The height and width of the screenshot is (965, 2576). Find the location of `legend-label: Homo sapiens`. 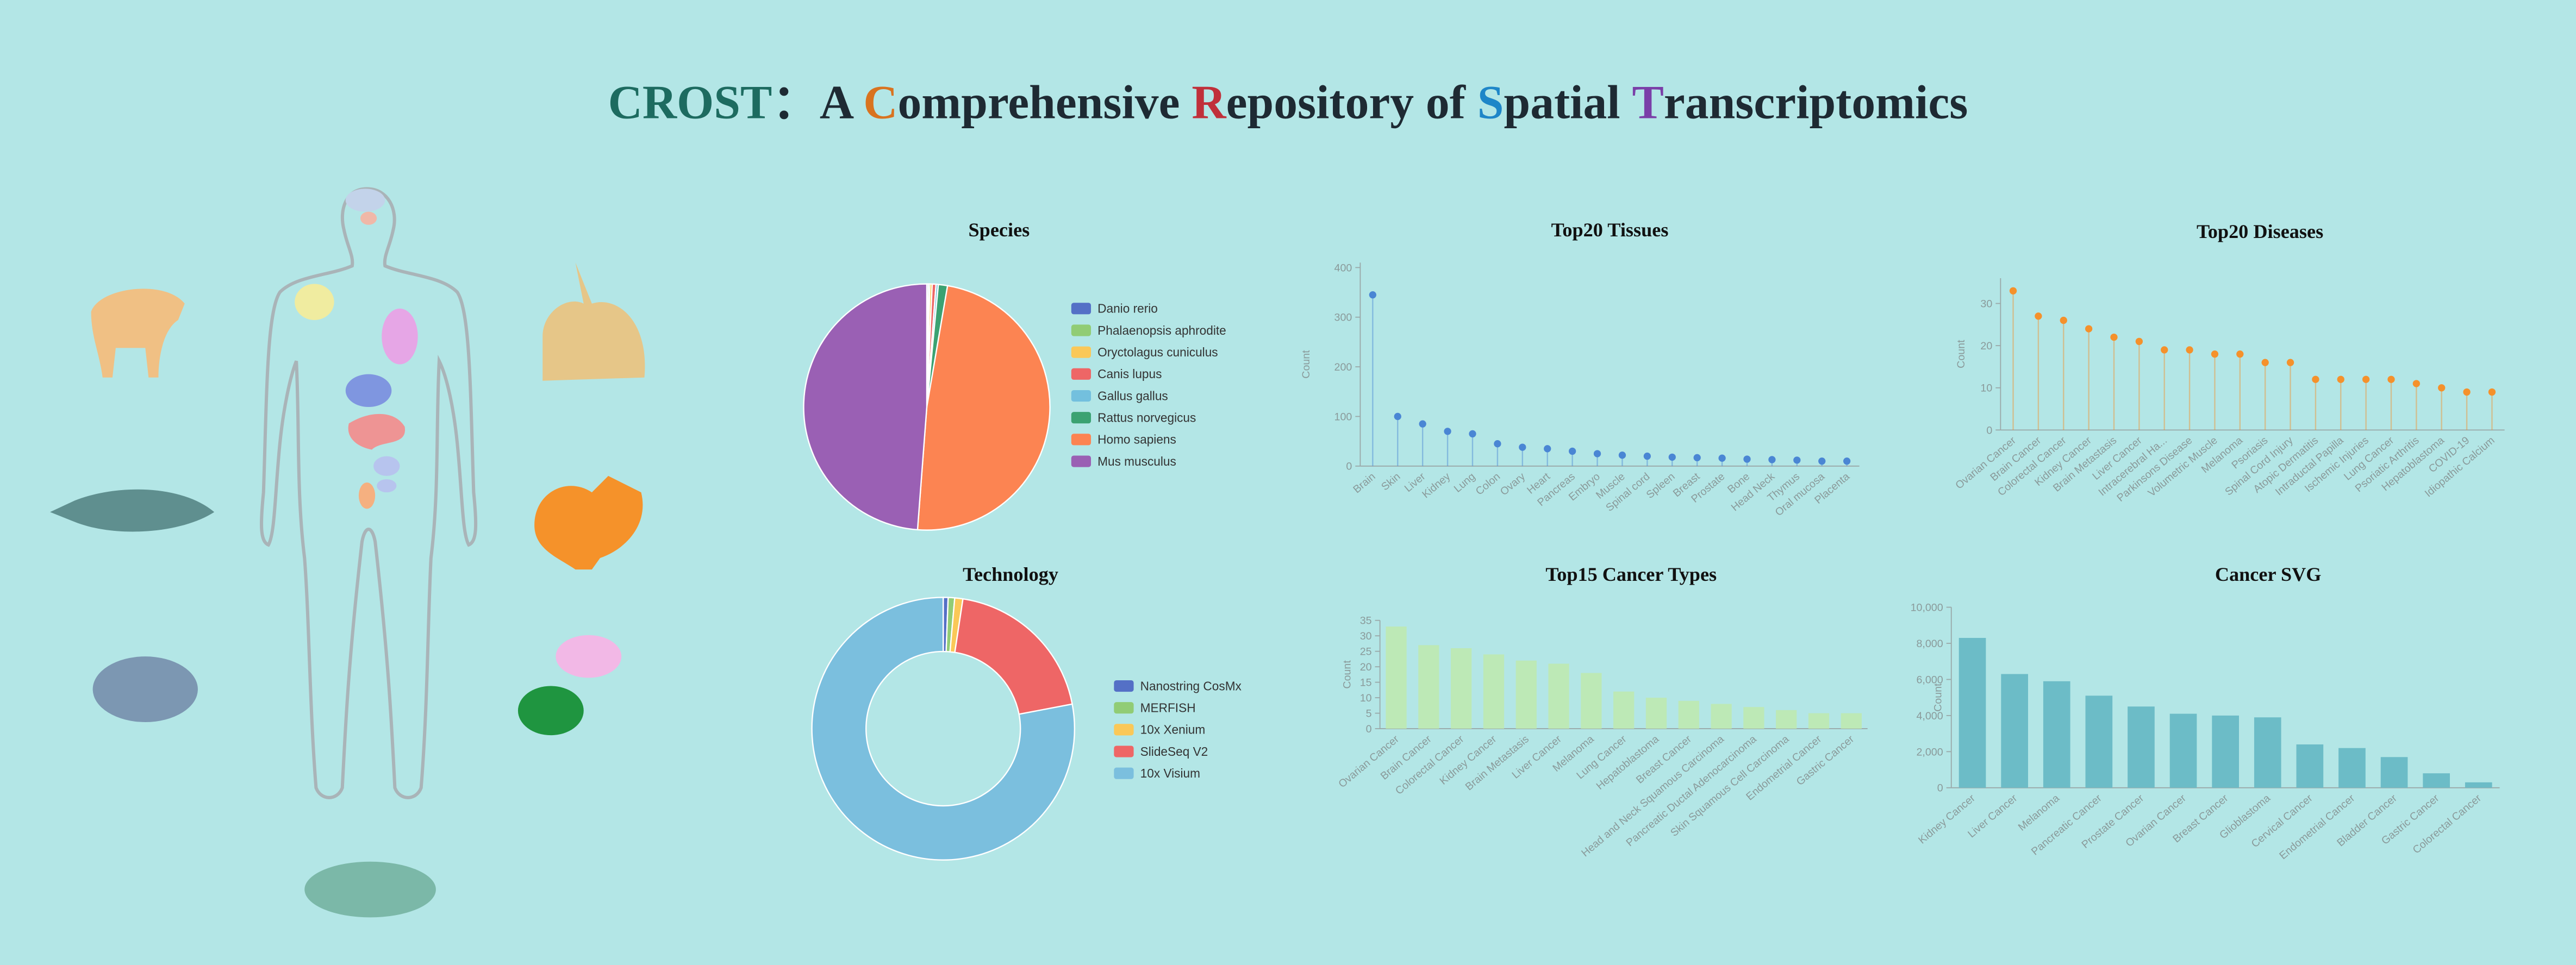

legend-label: Homo sapiens is located at coordinates (1136, 440).